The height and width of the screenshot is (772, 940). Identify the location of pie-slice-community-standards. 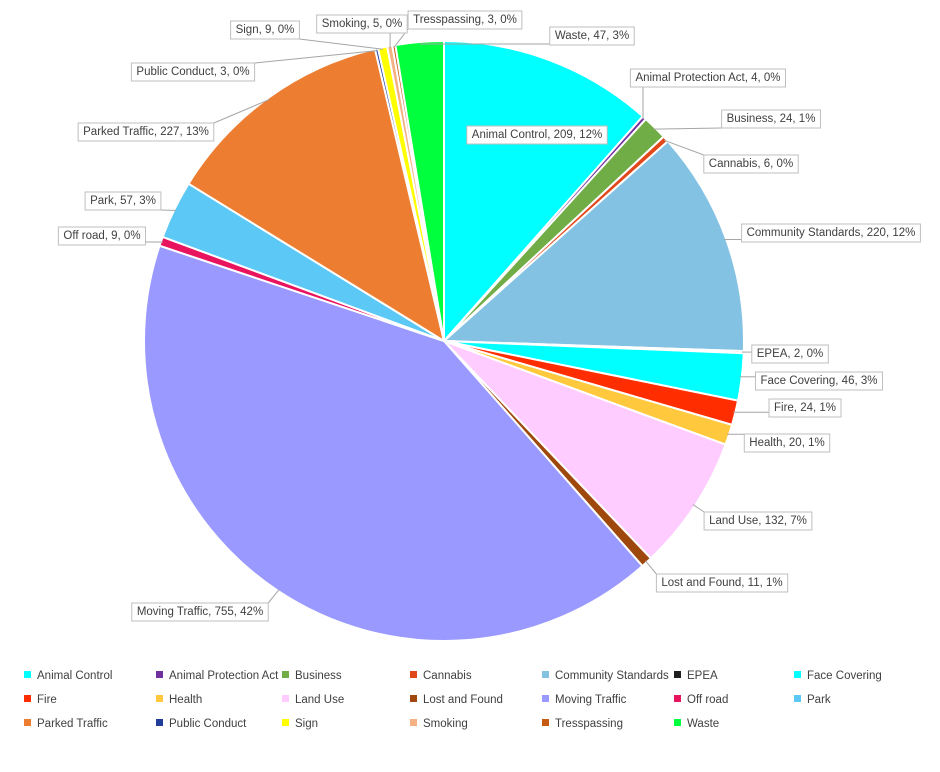
(593, 246).